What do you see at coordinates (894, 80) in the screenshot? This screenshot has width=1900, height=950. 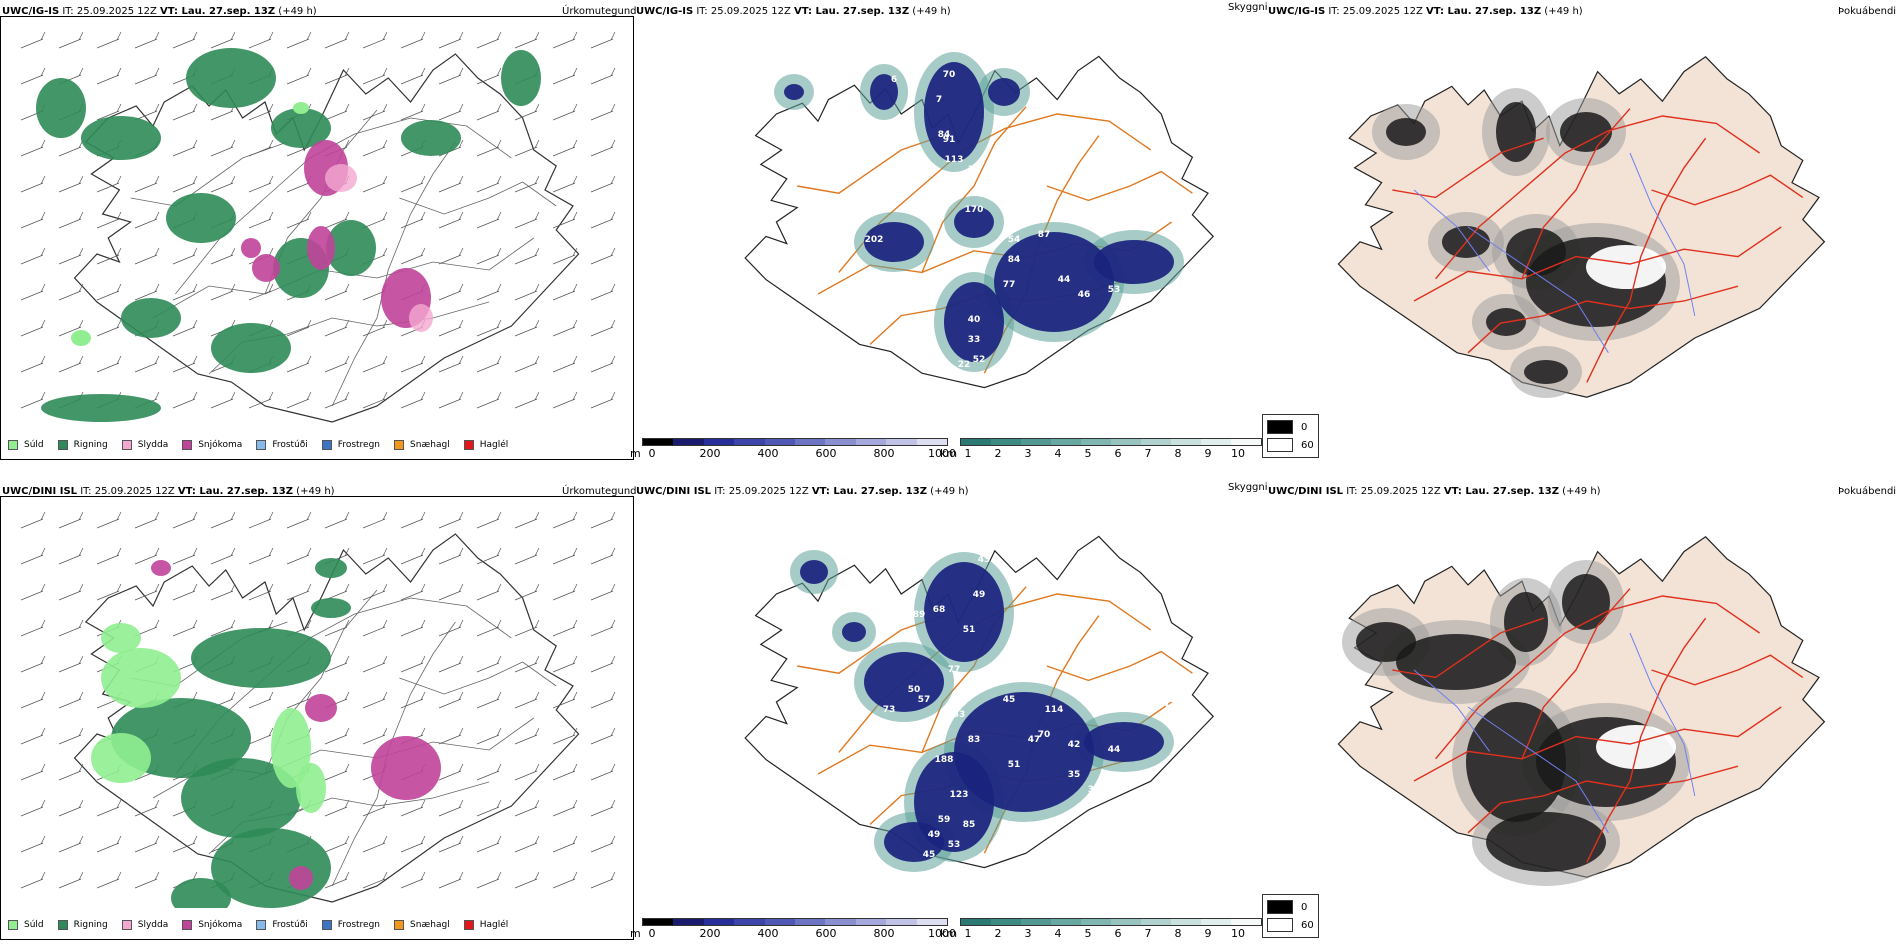 I see `visibility-value: 6` at bounding box center [894, 80].